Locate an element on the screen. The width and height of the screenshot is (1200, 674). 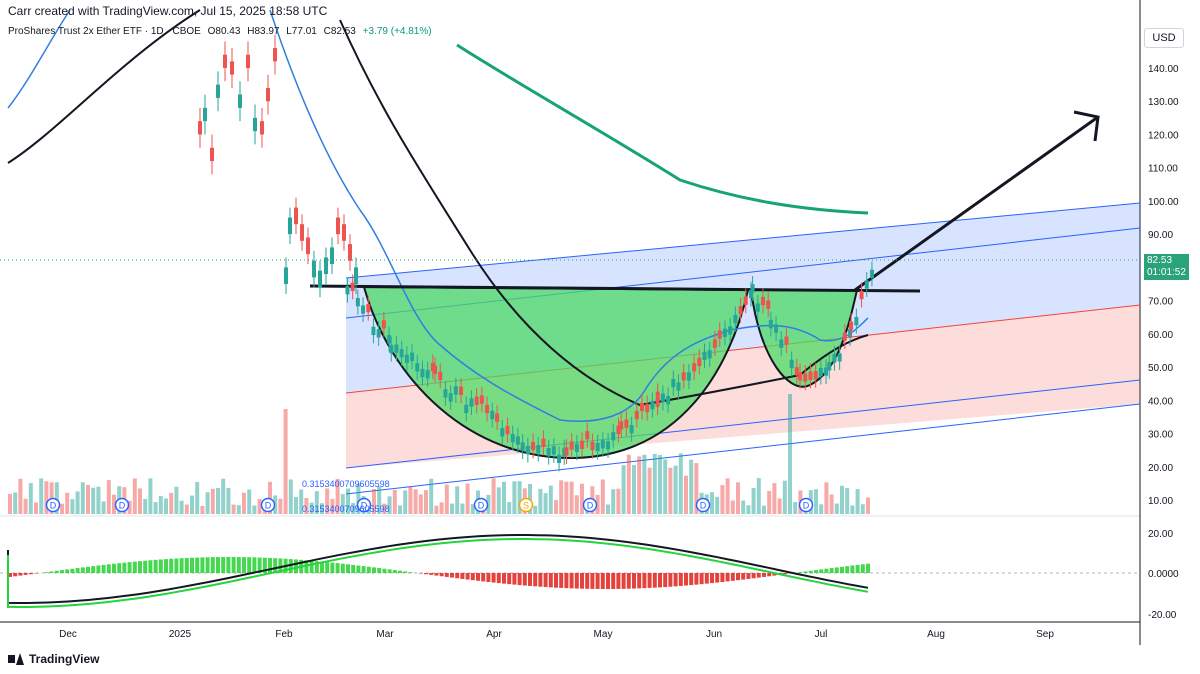
price-tick-label: 90.00 is located at coordinates (1160, 235).